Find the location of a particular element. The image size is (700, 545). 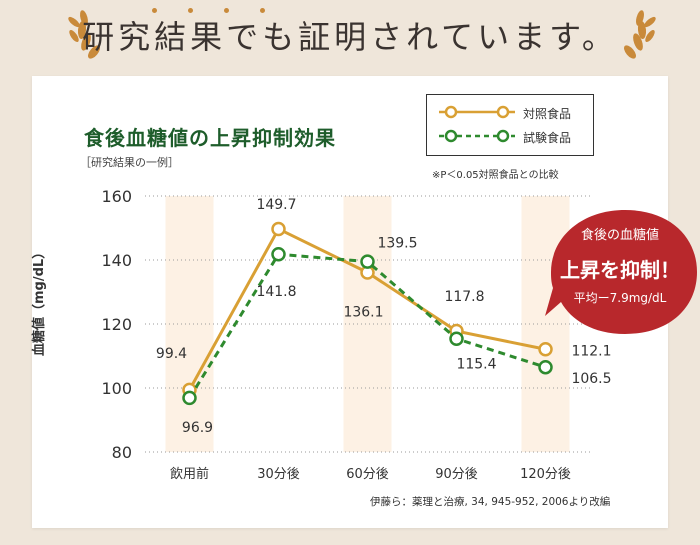

source-citation: 伊藤ら：薬理と治療, 34, 945-952, 2006より改編 is located at coordinates (490, 502).